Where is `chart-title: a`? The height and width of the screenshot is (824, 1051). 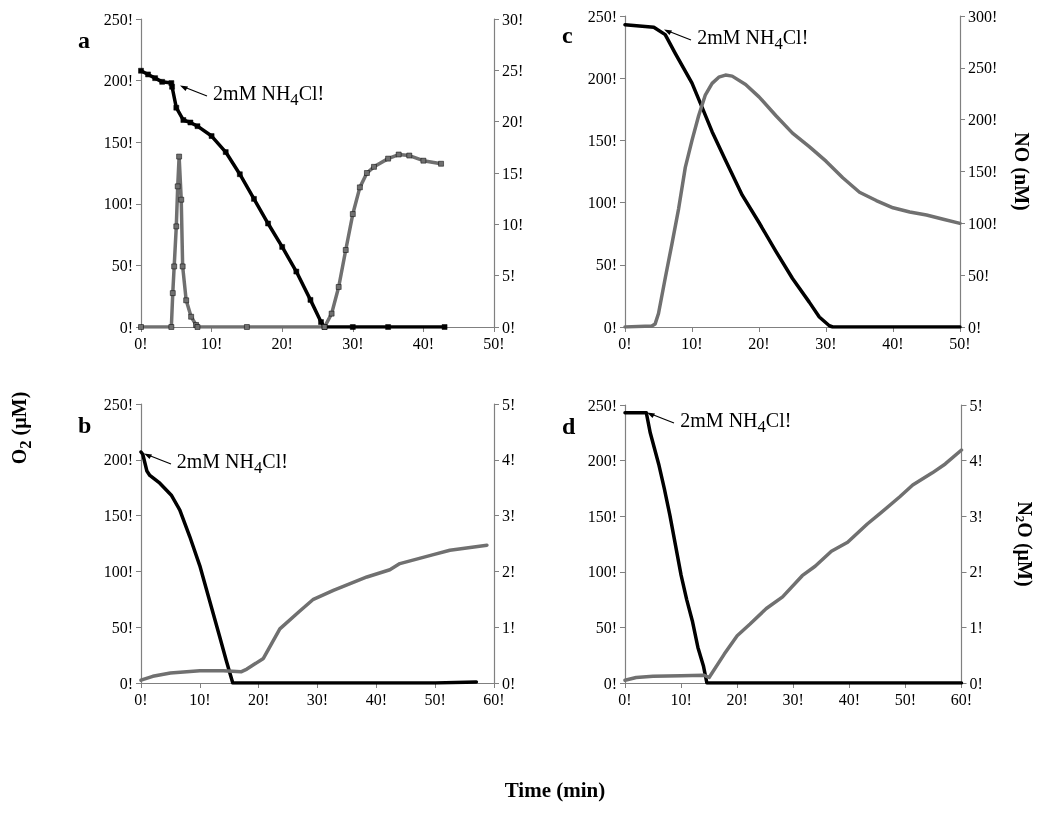
chart-title: a is located at coordinates (84, 40).